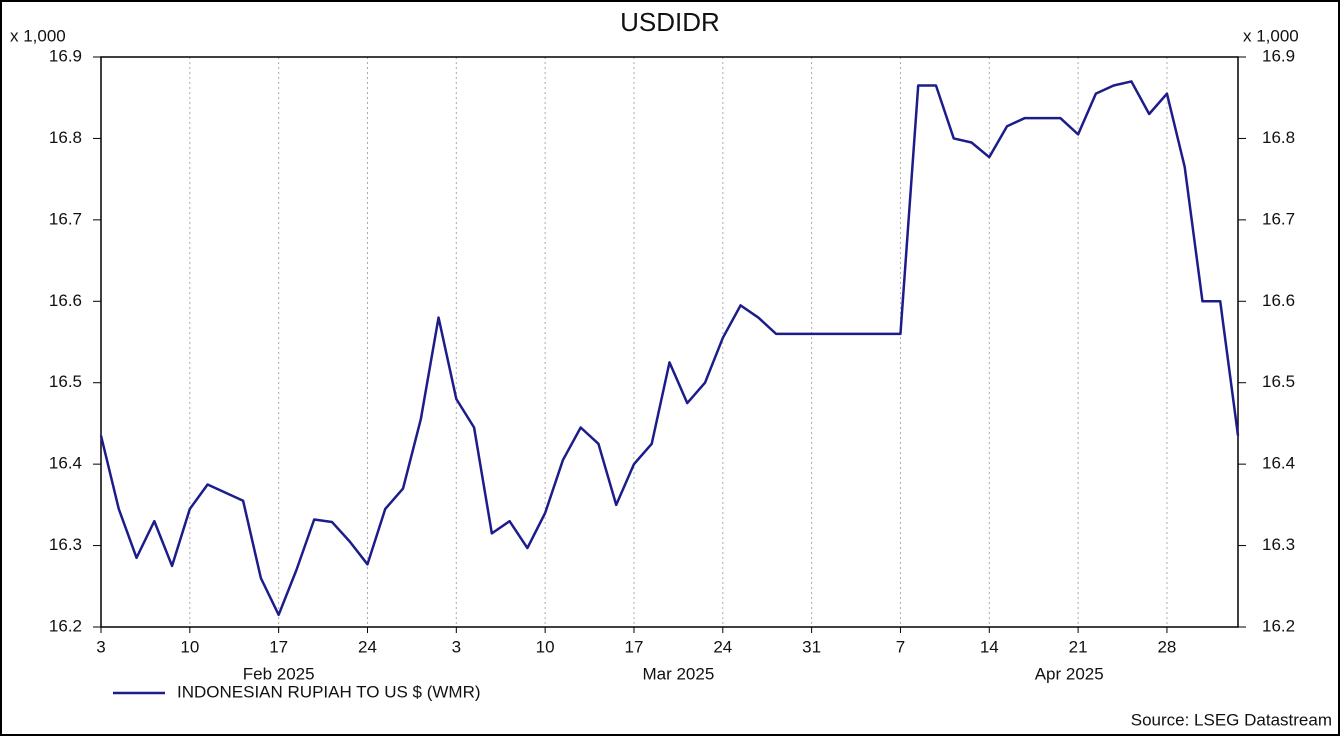  What do you see at coordinates (989, 646) in the screenshot?
I see `x-tick-label: 14` at bounding box center [989, 646].